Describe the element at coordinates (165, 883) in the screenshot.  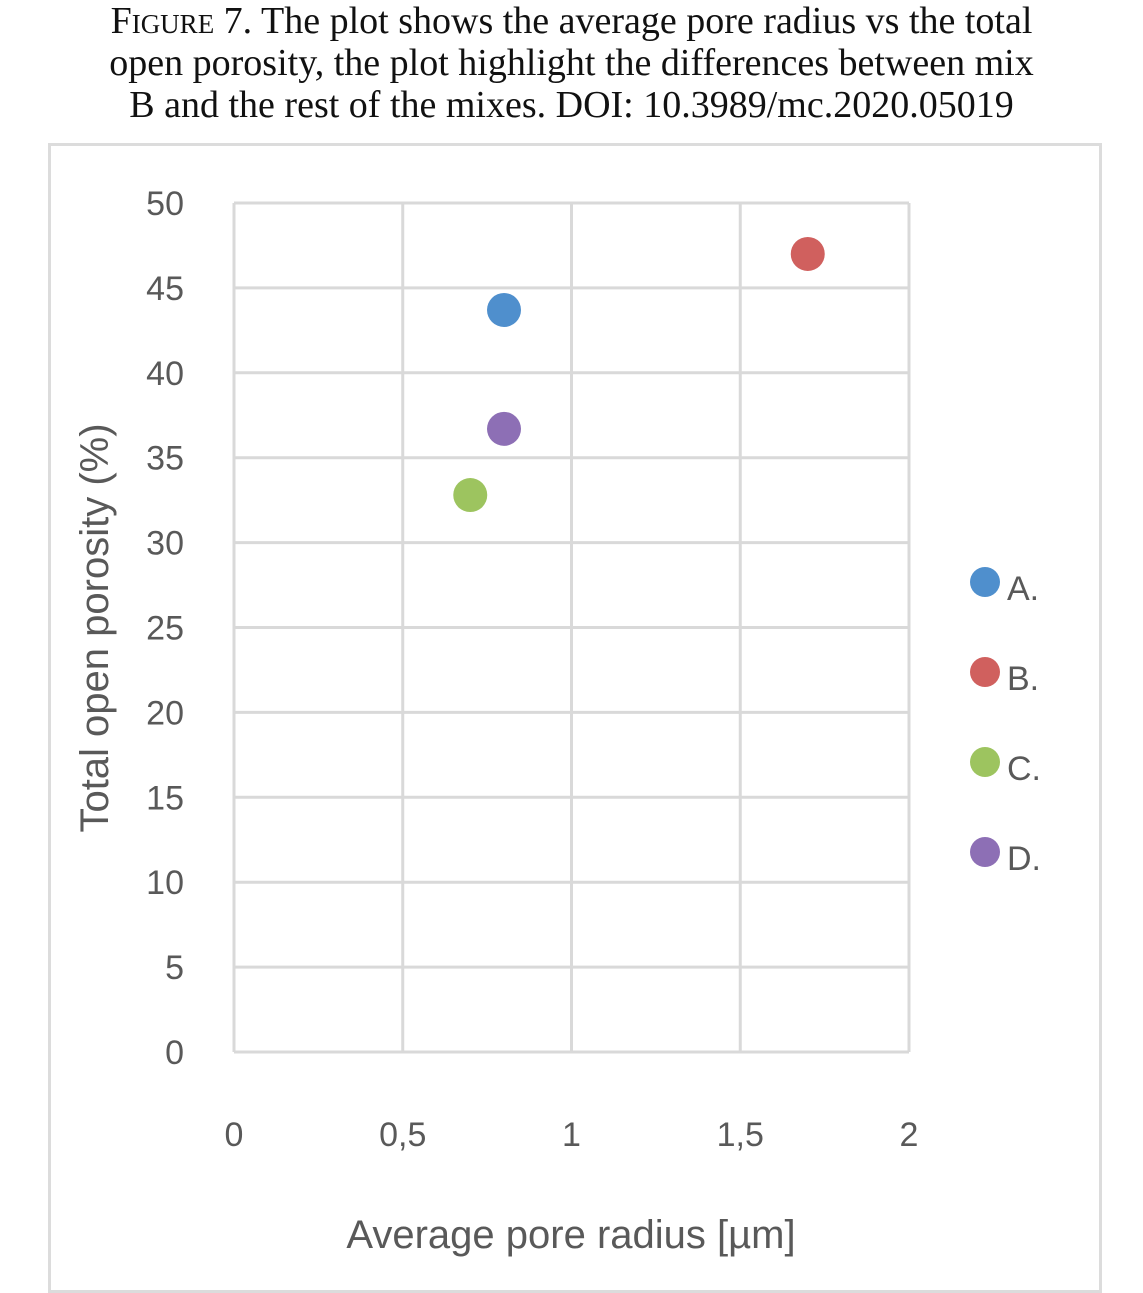
I see `y-tick-label: 10` at that location.